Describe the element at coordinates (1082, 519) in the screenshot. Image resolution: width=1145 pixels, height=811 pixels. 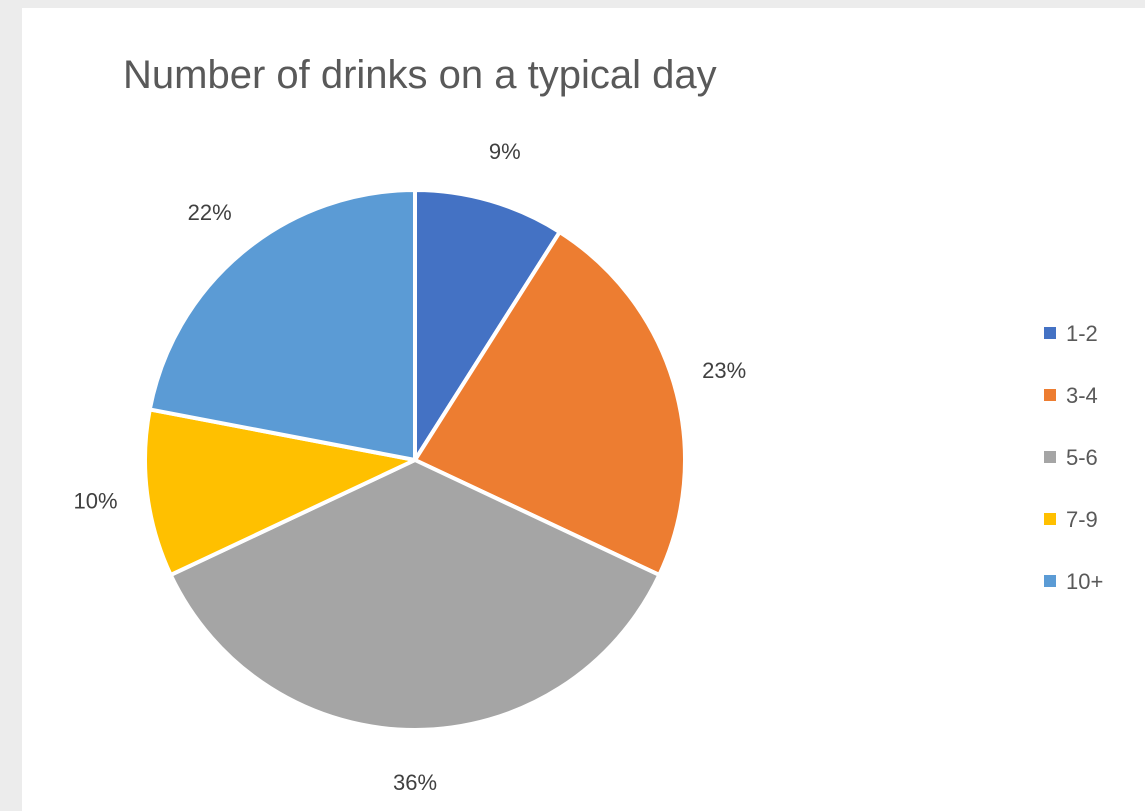
I see `legend-label-7-9: 7-9` at that location.